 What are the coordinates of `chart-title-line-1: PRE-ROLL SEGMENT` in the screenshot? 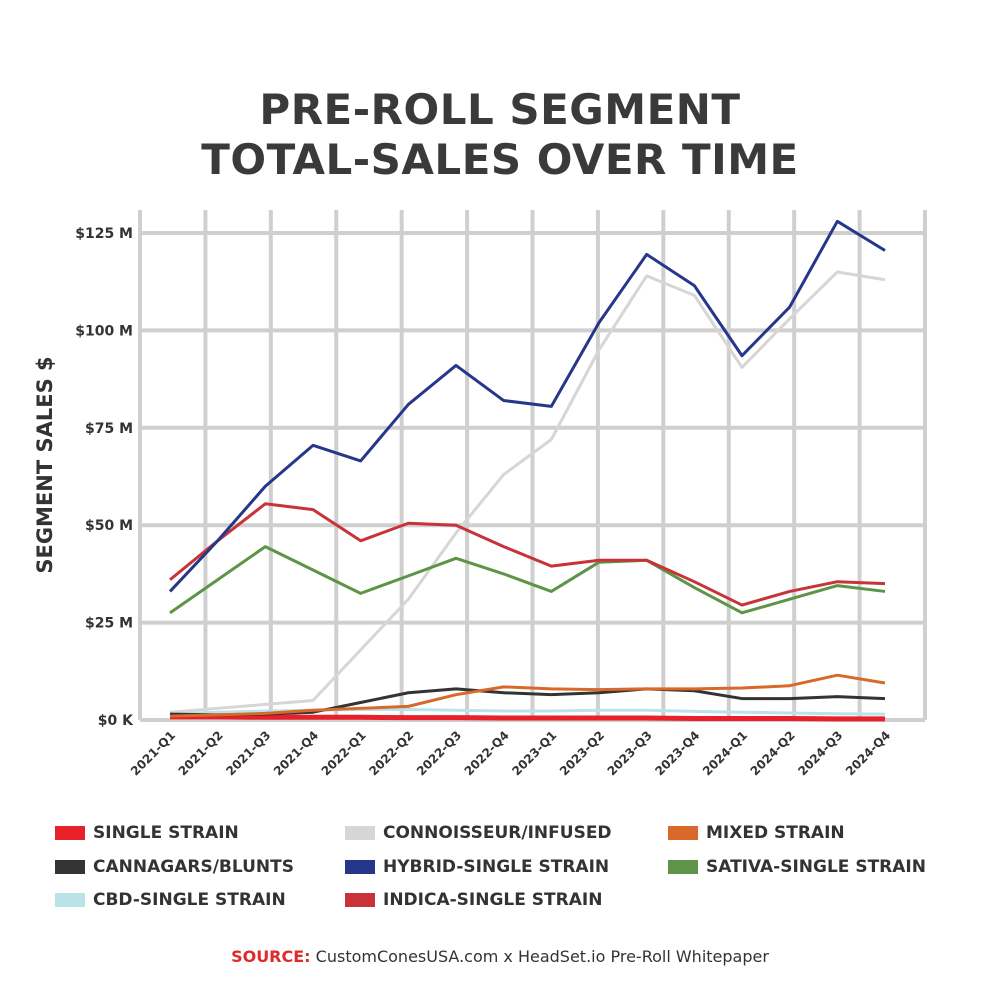 It's located at (500, 109).